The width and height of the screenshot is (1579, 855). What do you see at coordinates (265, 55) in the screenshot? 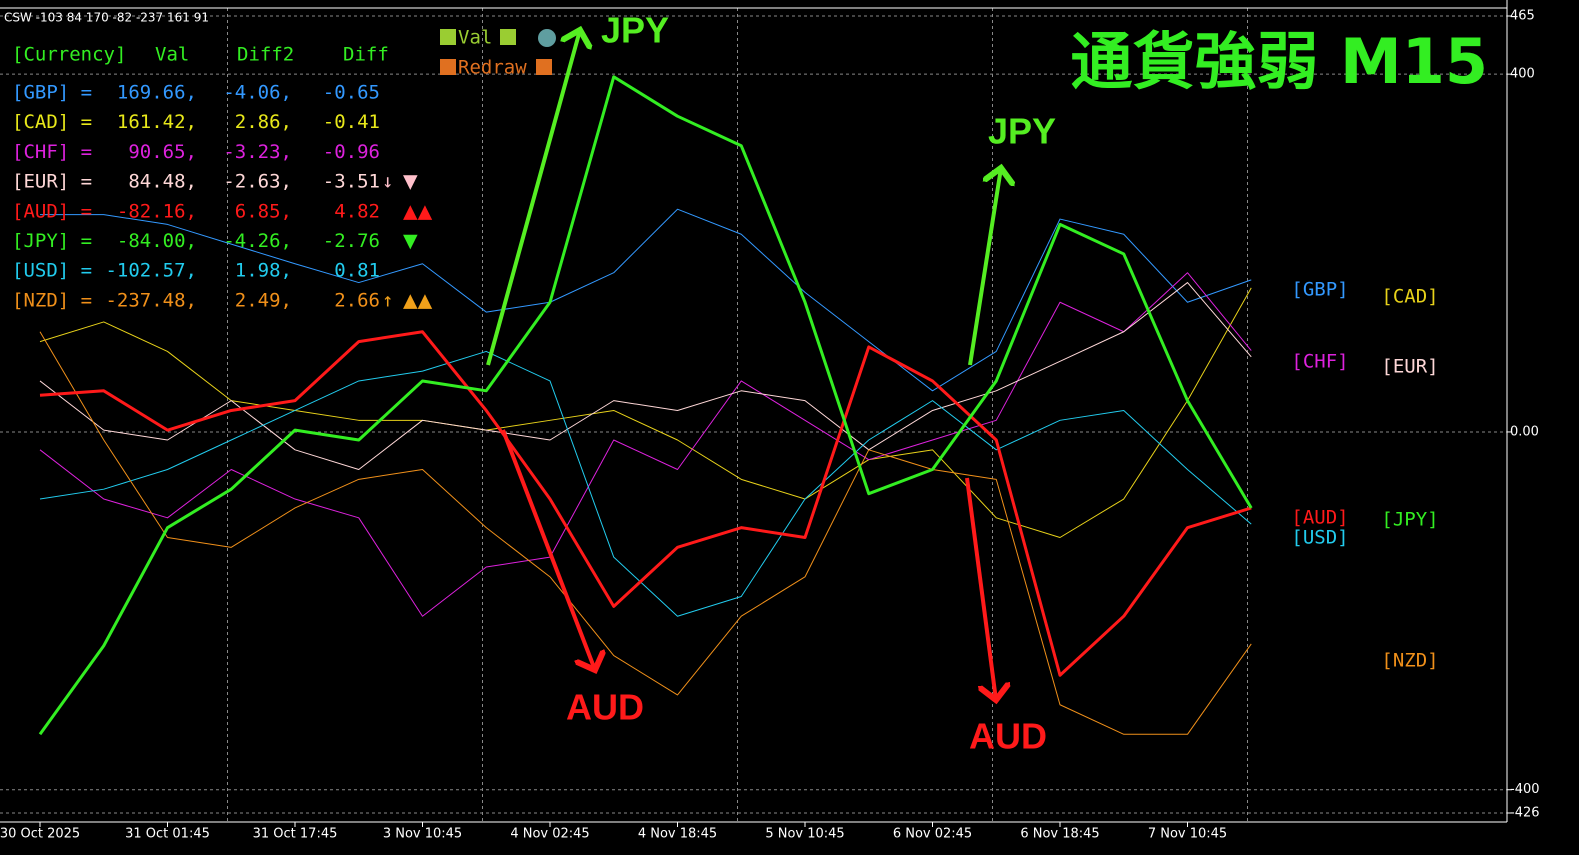
I see `table-header: Diff2` at bounding box center [265, 55].